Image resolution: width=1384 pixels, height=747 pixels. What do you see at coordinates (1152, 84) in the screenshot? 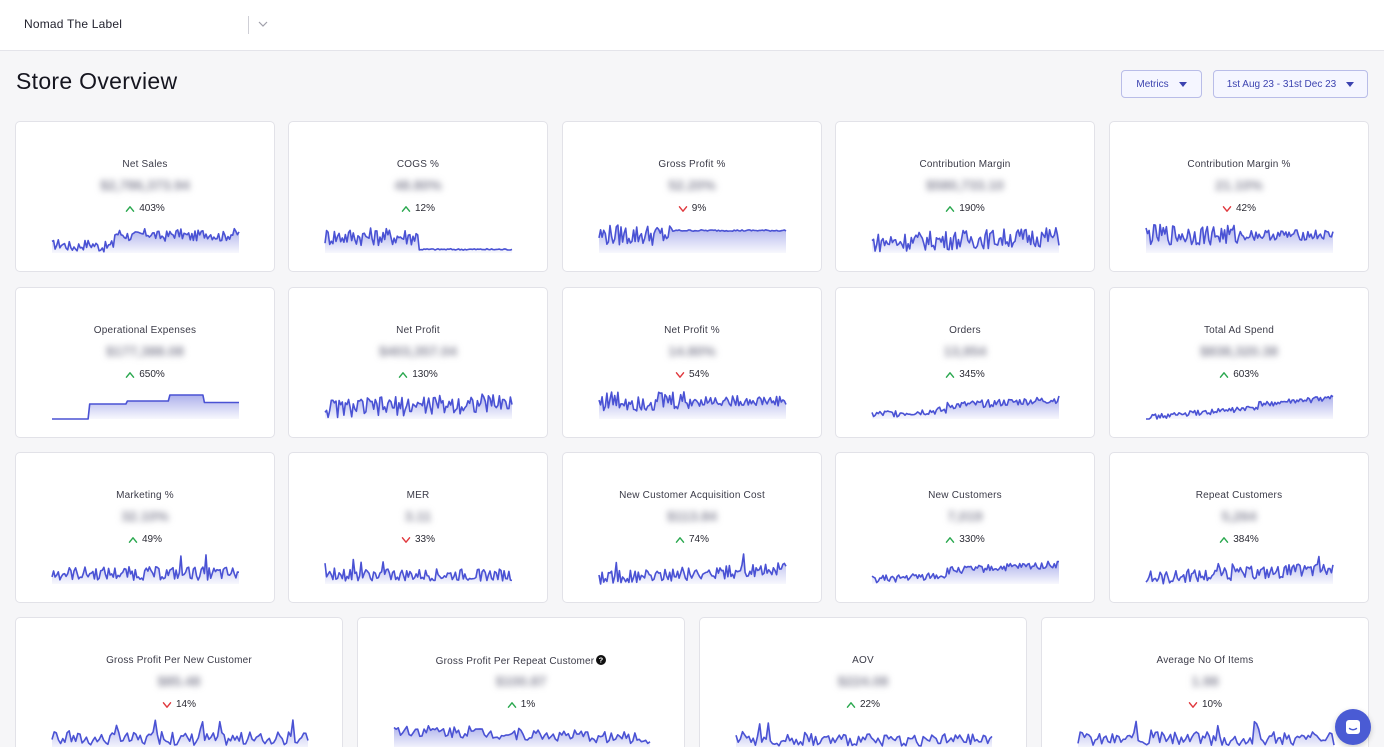
I see `metrics-button-label: Metrics` at bounding box center [1152, 84].